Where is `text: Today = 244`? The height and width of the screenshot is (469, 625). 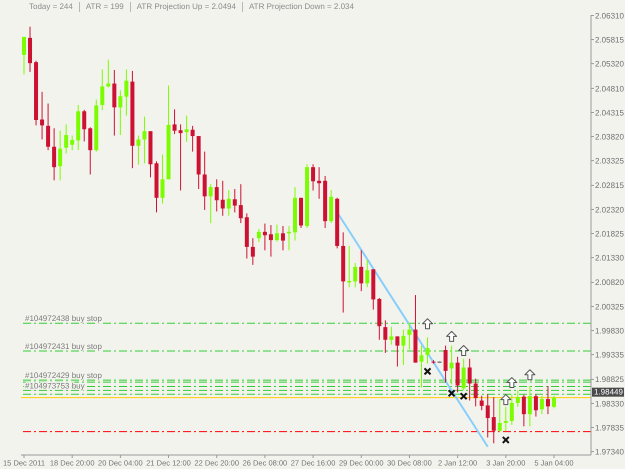 text: Today = 244 is located at coordinates (51, 7).